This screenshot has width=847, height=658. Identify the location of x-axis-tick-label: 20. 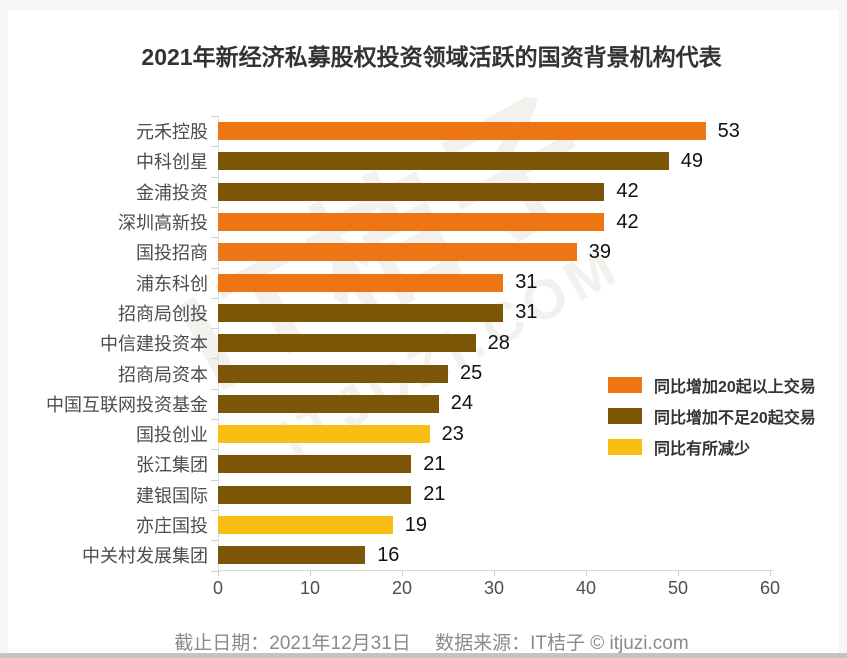
(402, 588).